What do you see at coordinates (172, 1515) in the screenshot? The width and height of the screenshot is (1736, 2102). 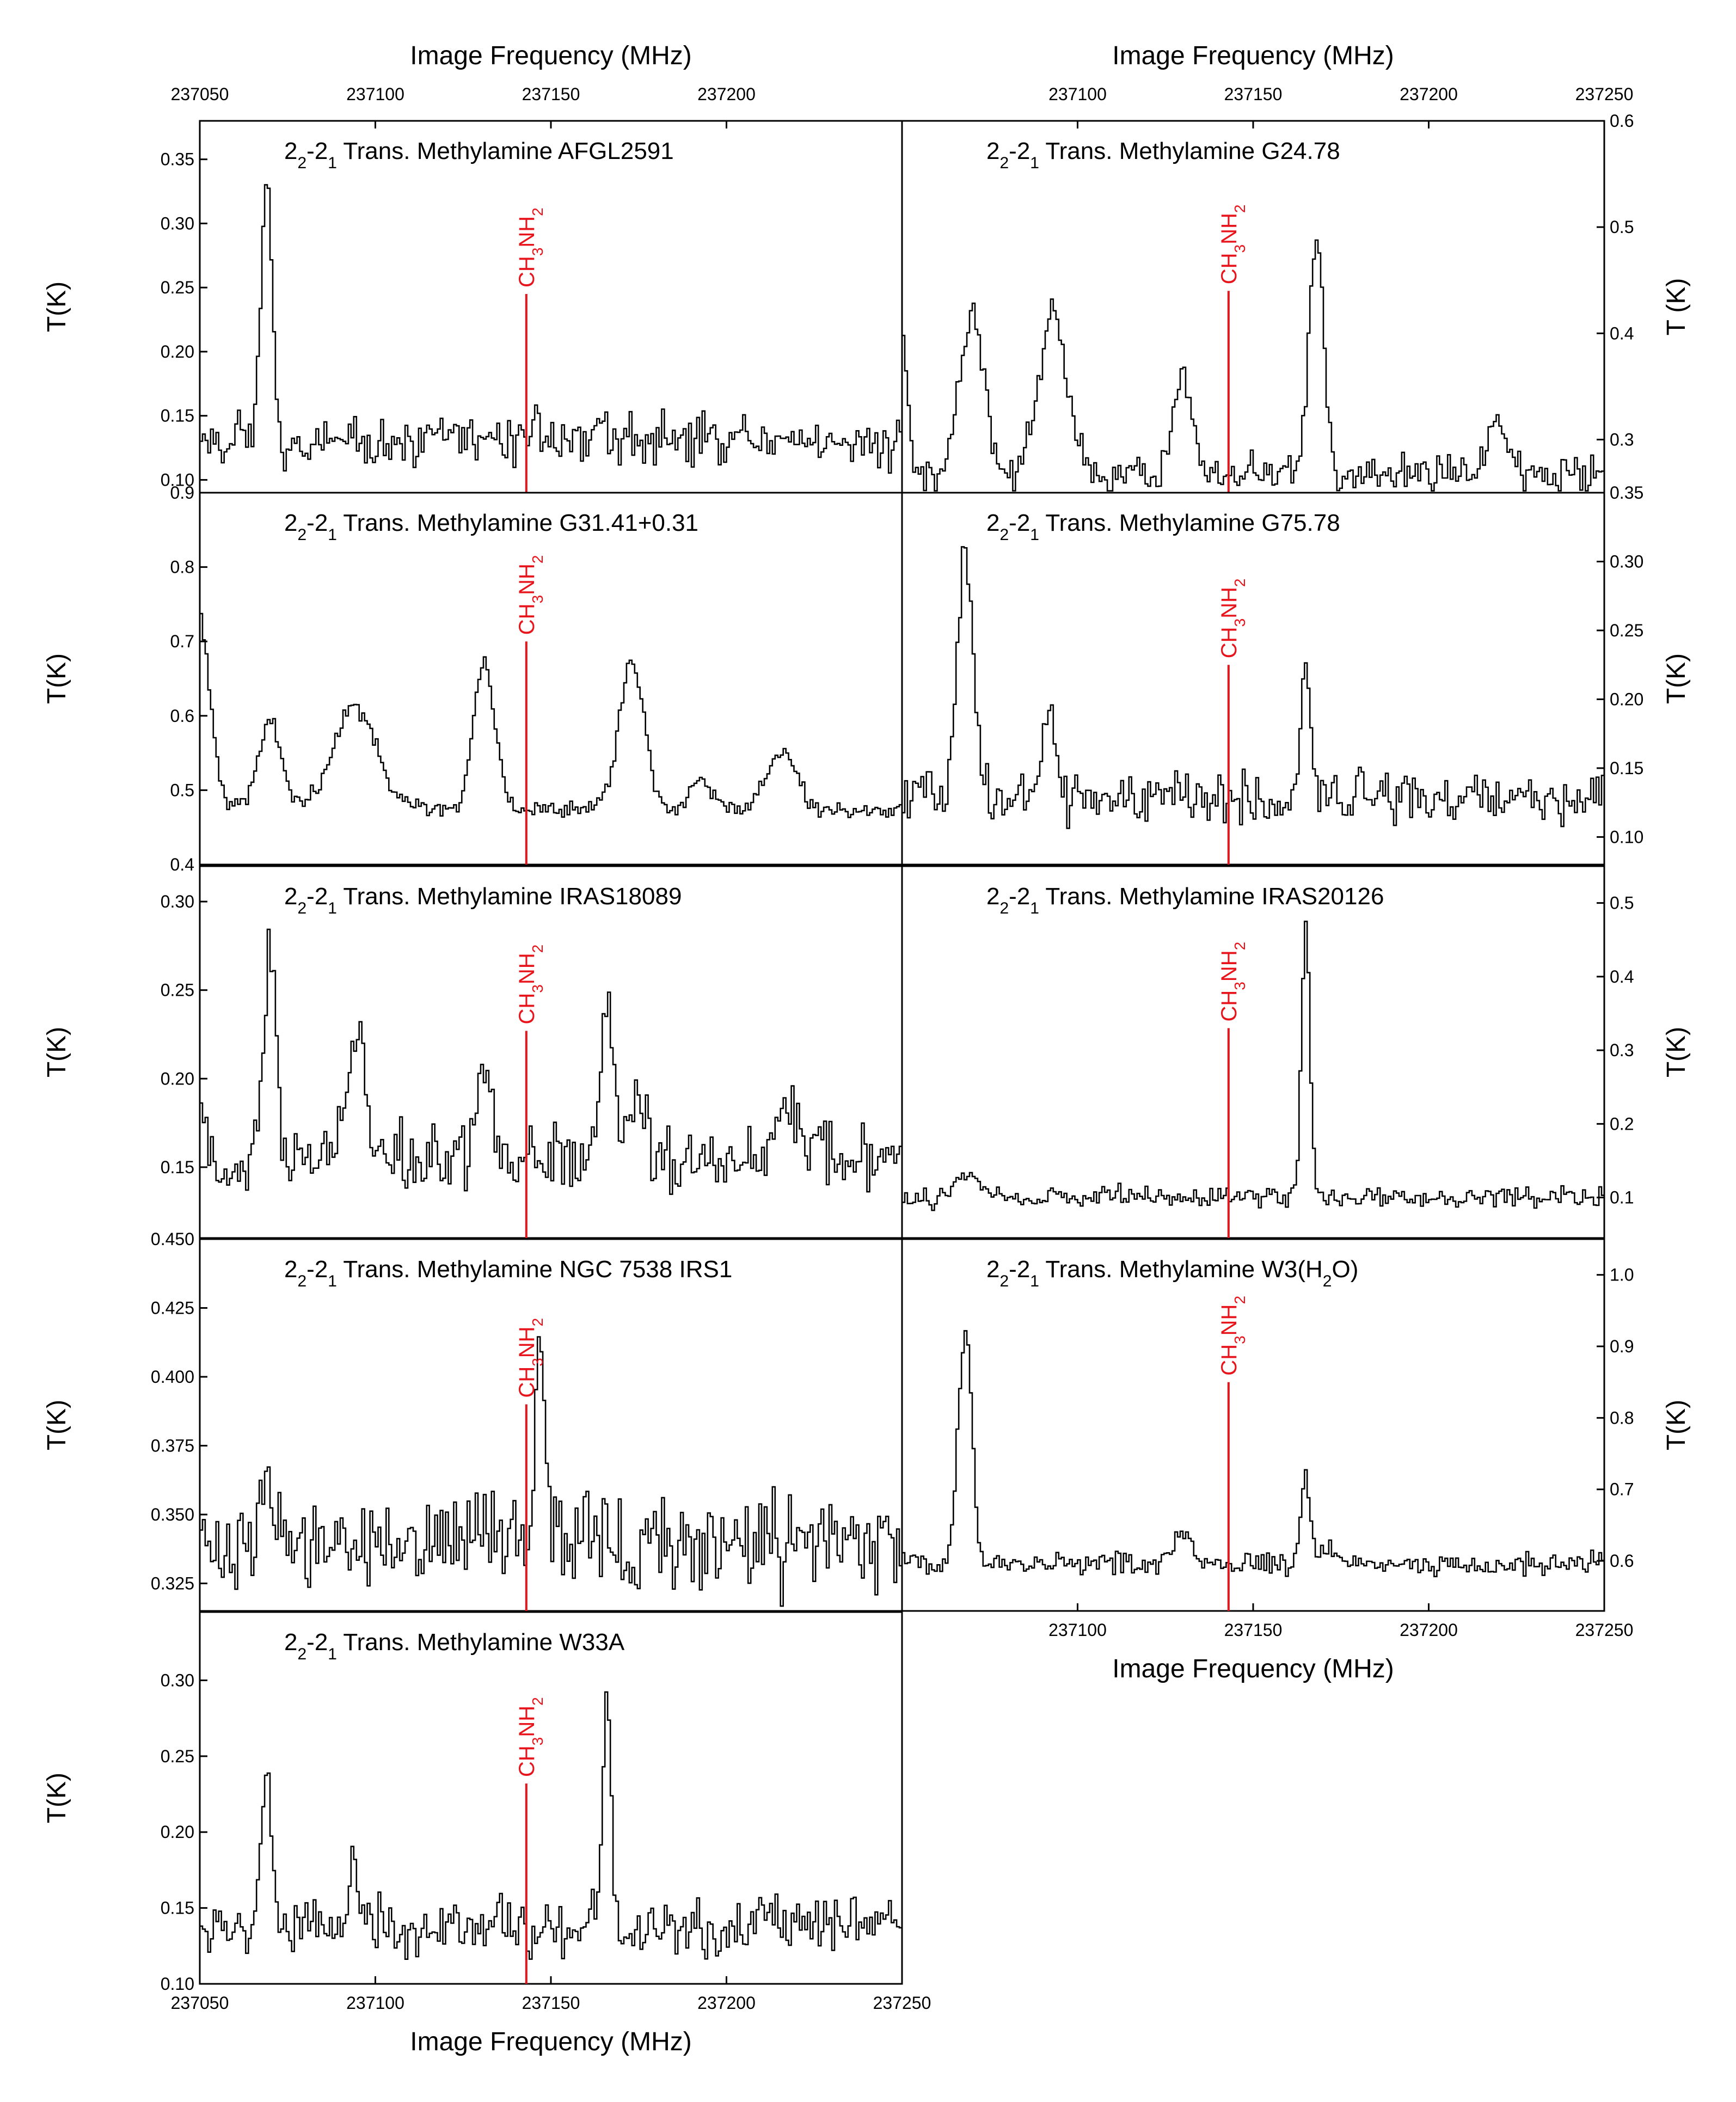 I see `y-tick-label: 0.350` at bounding box center [172, 1515].